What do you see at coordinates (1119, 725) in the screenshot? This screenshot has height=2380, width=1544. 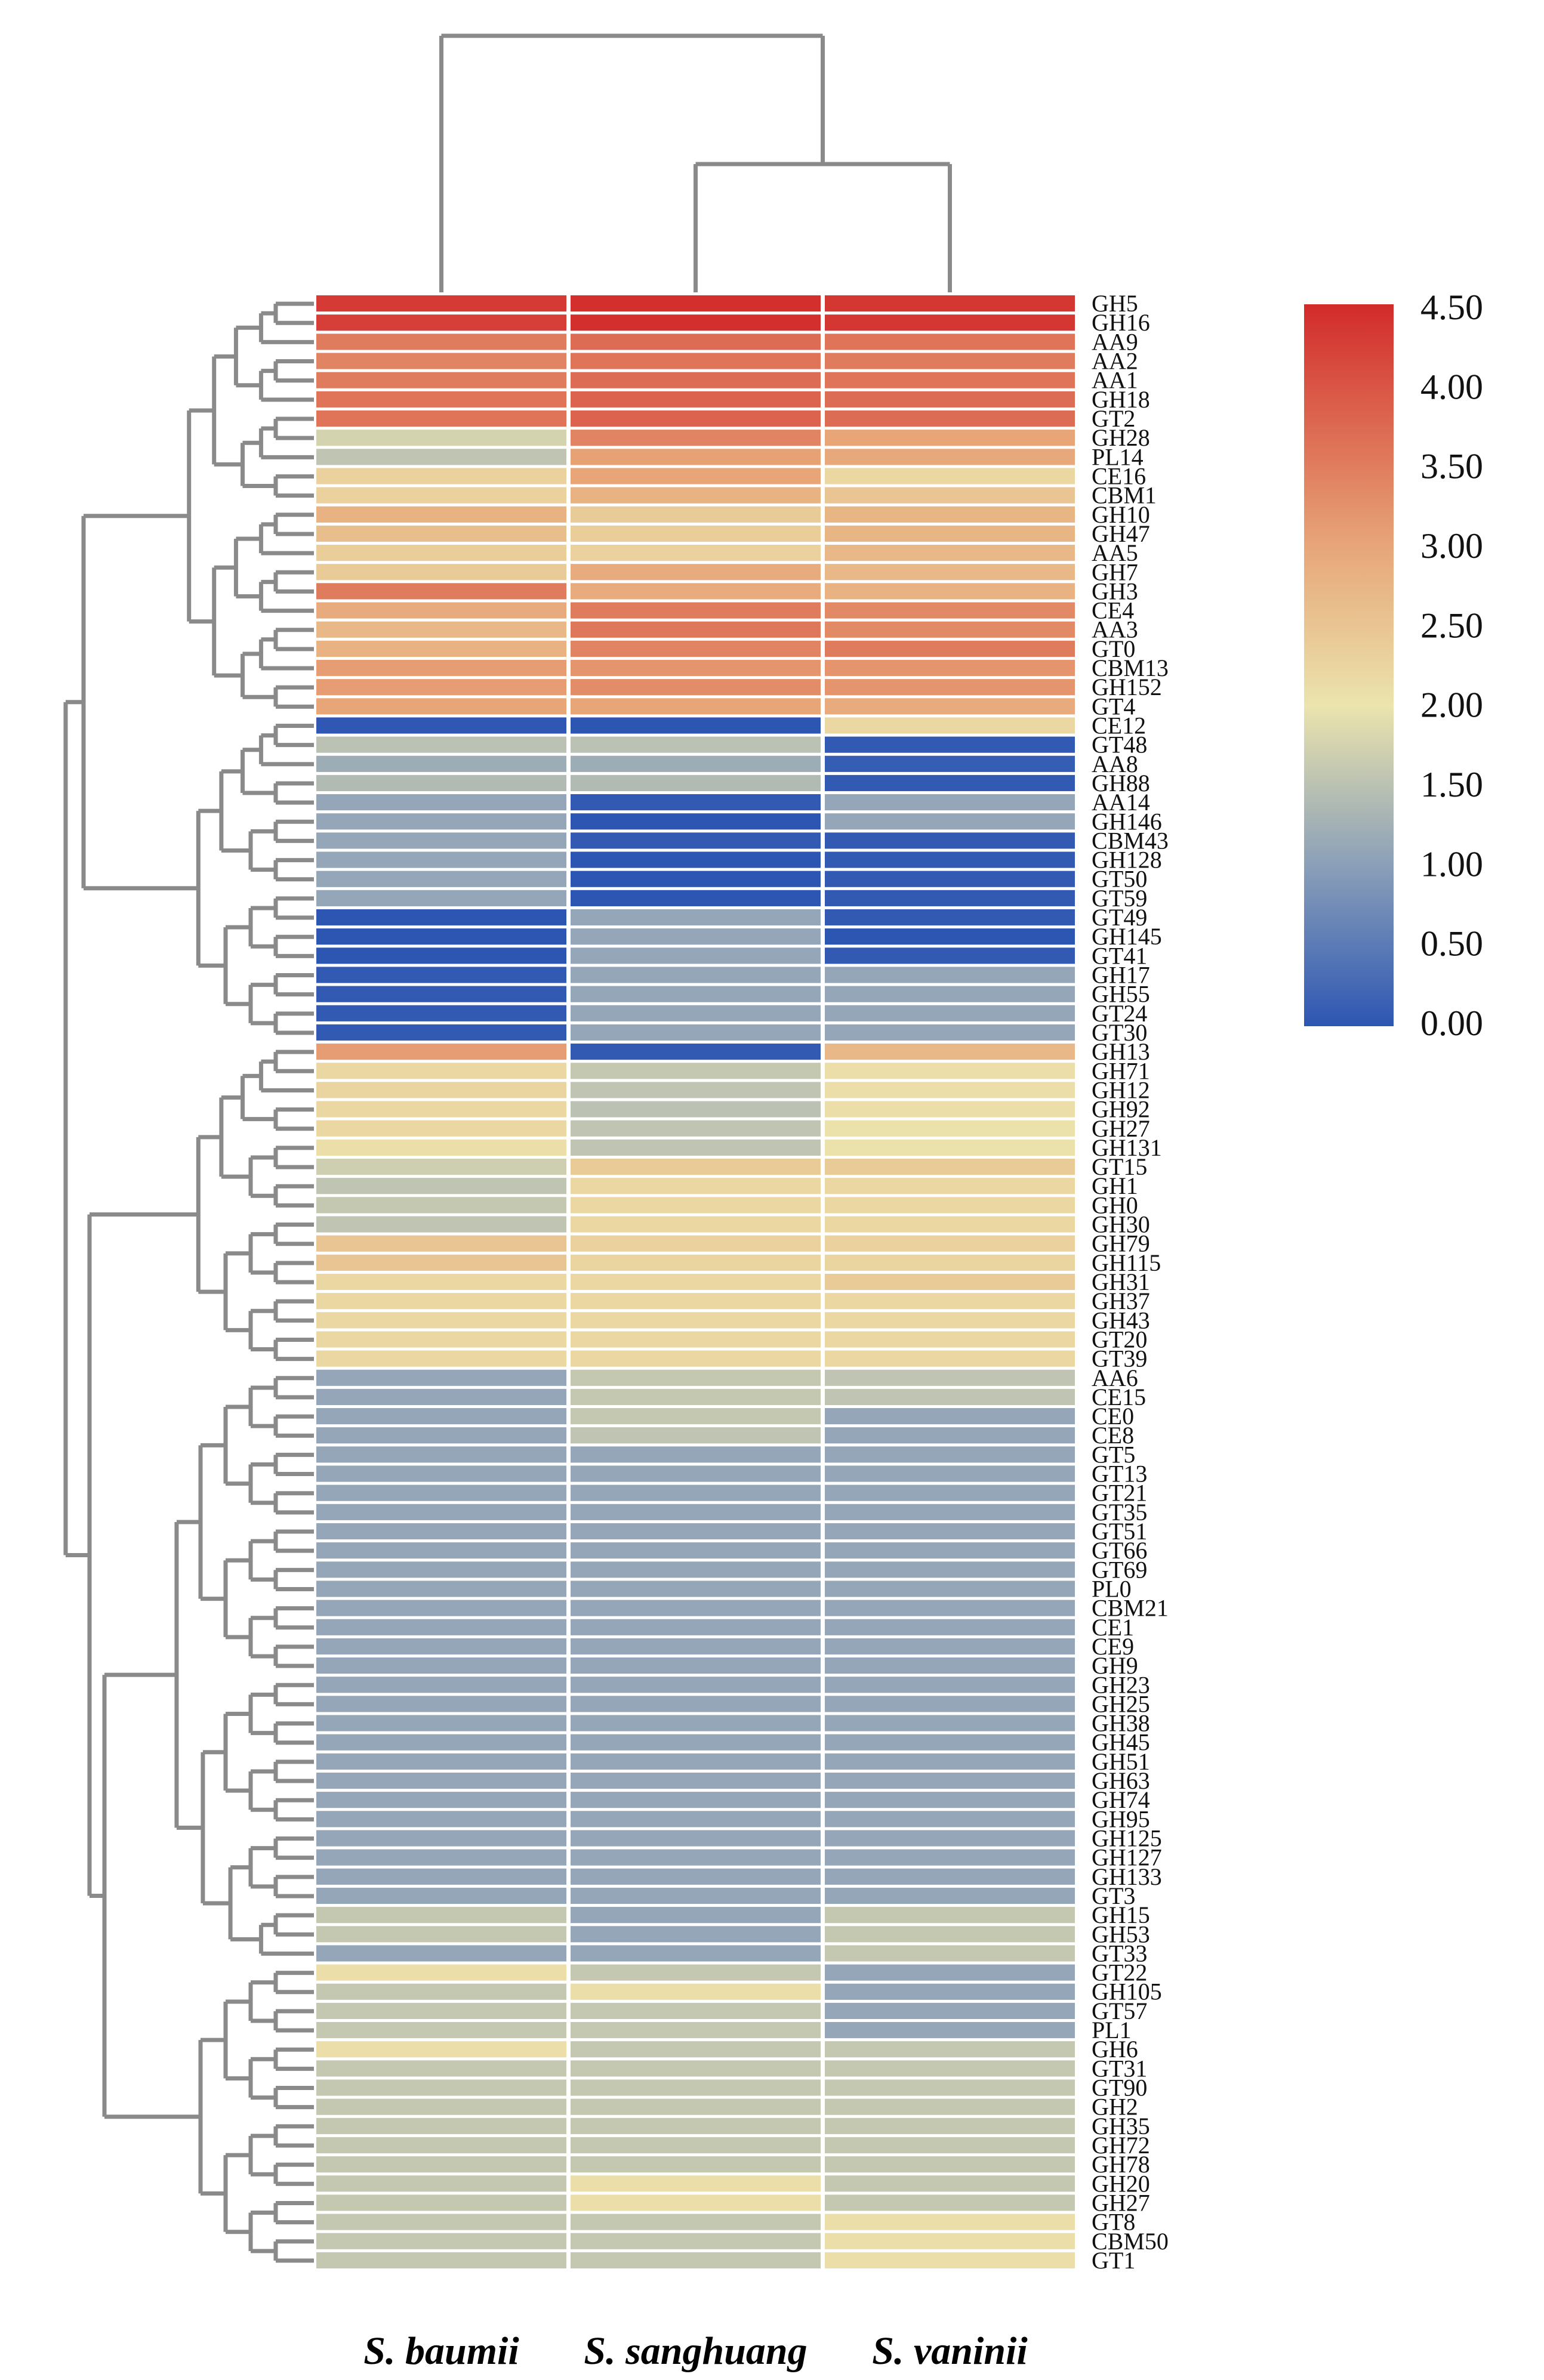 I see `row-label: CE12` at bounding box center [1119, 725].